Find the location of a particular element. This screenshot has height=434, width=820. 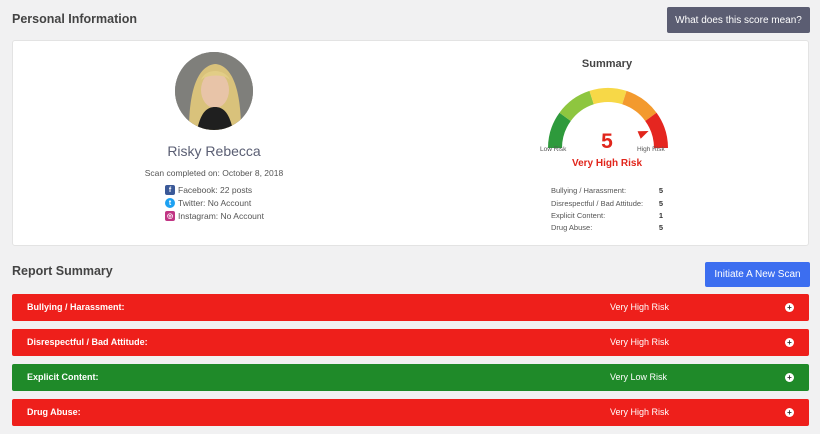

social-facebook: f Facebook: 22 posts is located at coordinates (208, 190).